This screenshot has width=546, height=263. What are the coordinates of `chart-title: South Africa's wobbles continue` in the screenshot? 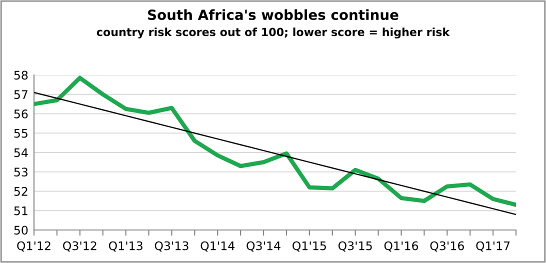 It's located at (273, 14).